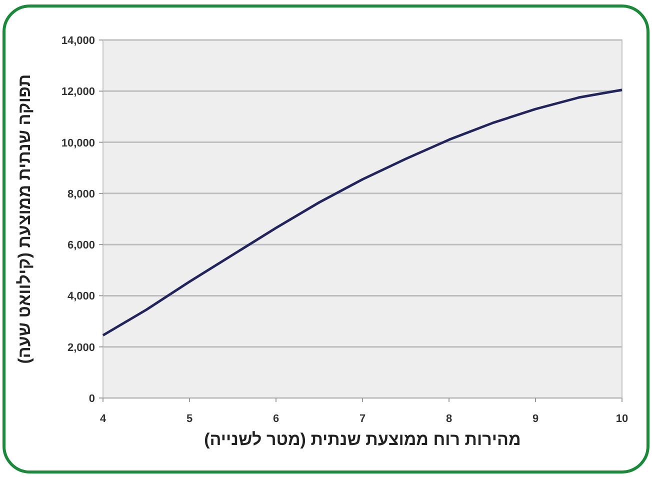 The image size is (652, 477). What do you see at coordinates (78, 143) in the screenshot?
I see `y-tick-label: 10,000` at bounding box center [78, 143].